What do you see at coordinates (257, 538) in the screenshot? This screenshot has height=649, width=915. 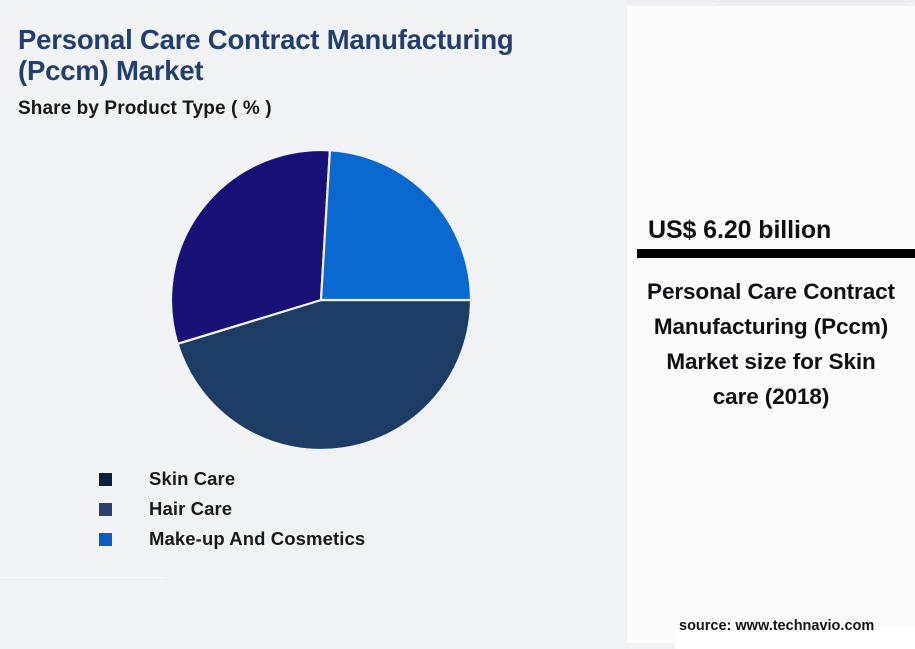 I see `legend-label-makeup-and-cosmetics: Make-up And Cosmetics` at bounding box center [257, 538].